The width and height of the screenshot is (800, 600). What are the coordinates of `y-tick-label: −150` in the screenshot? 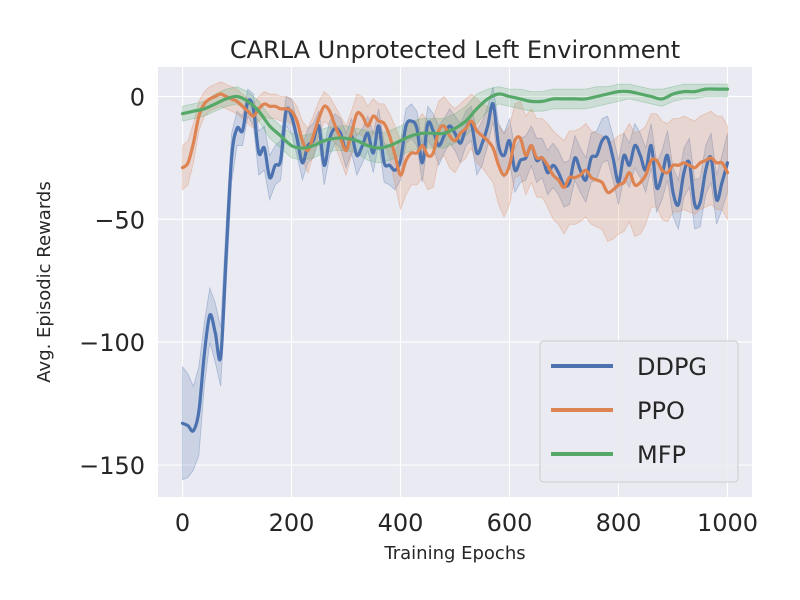 It's located at (112, 466).